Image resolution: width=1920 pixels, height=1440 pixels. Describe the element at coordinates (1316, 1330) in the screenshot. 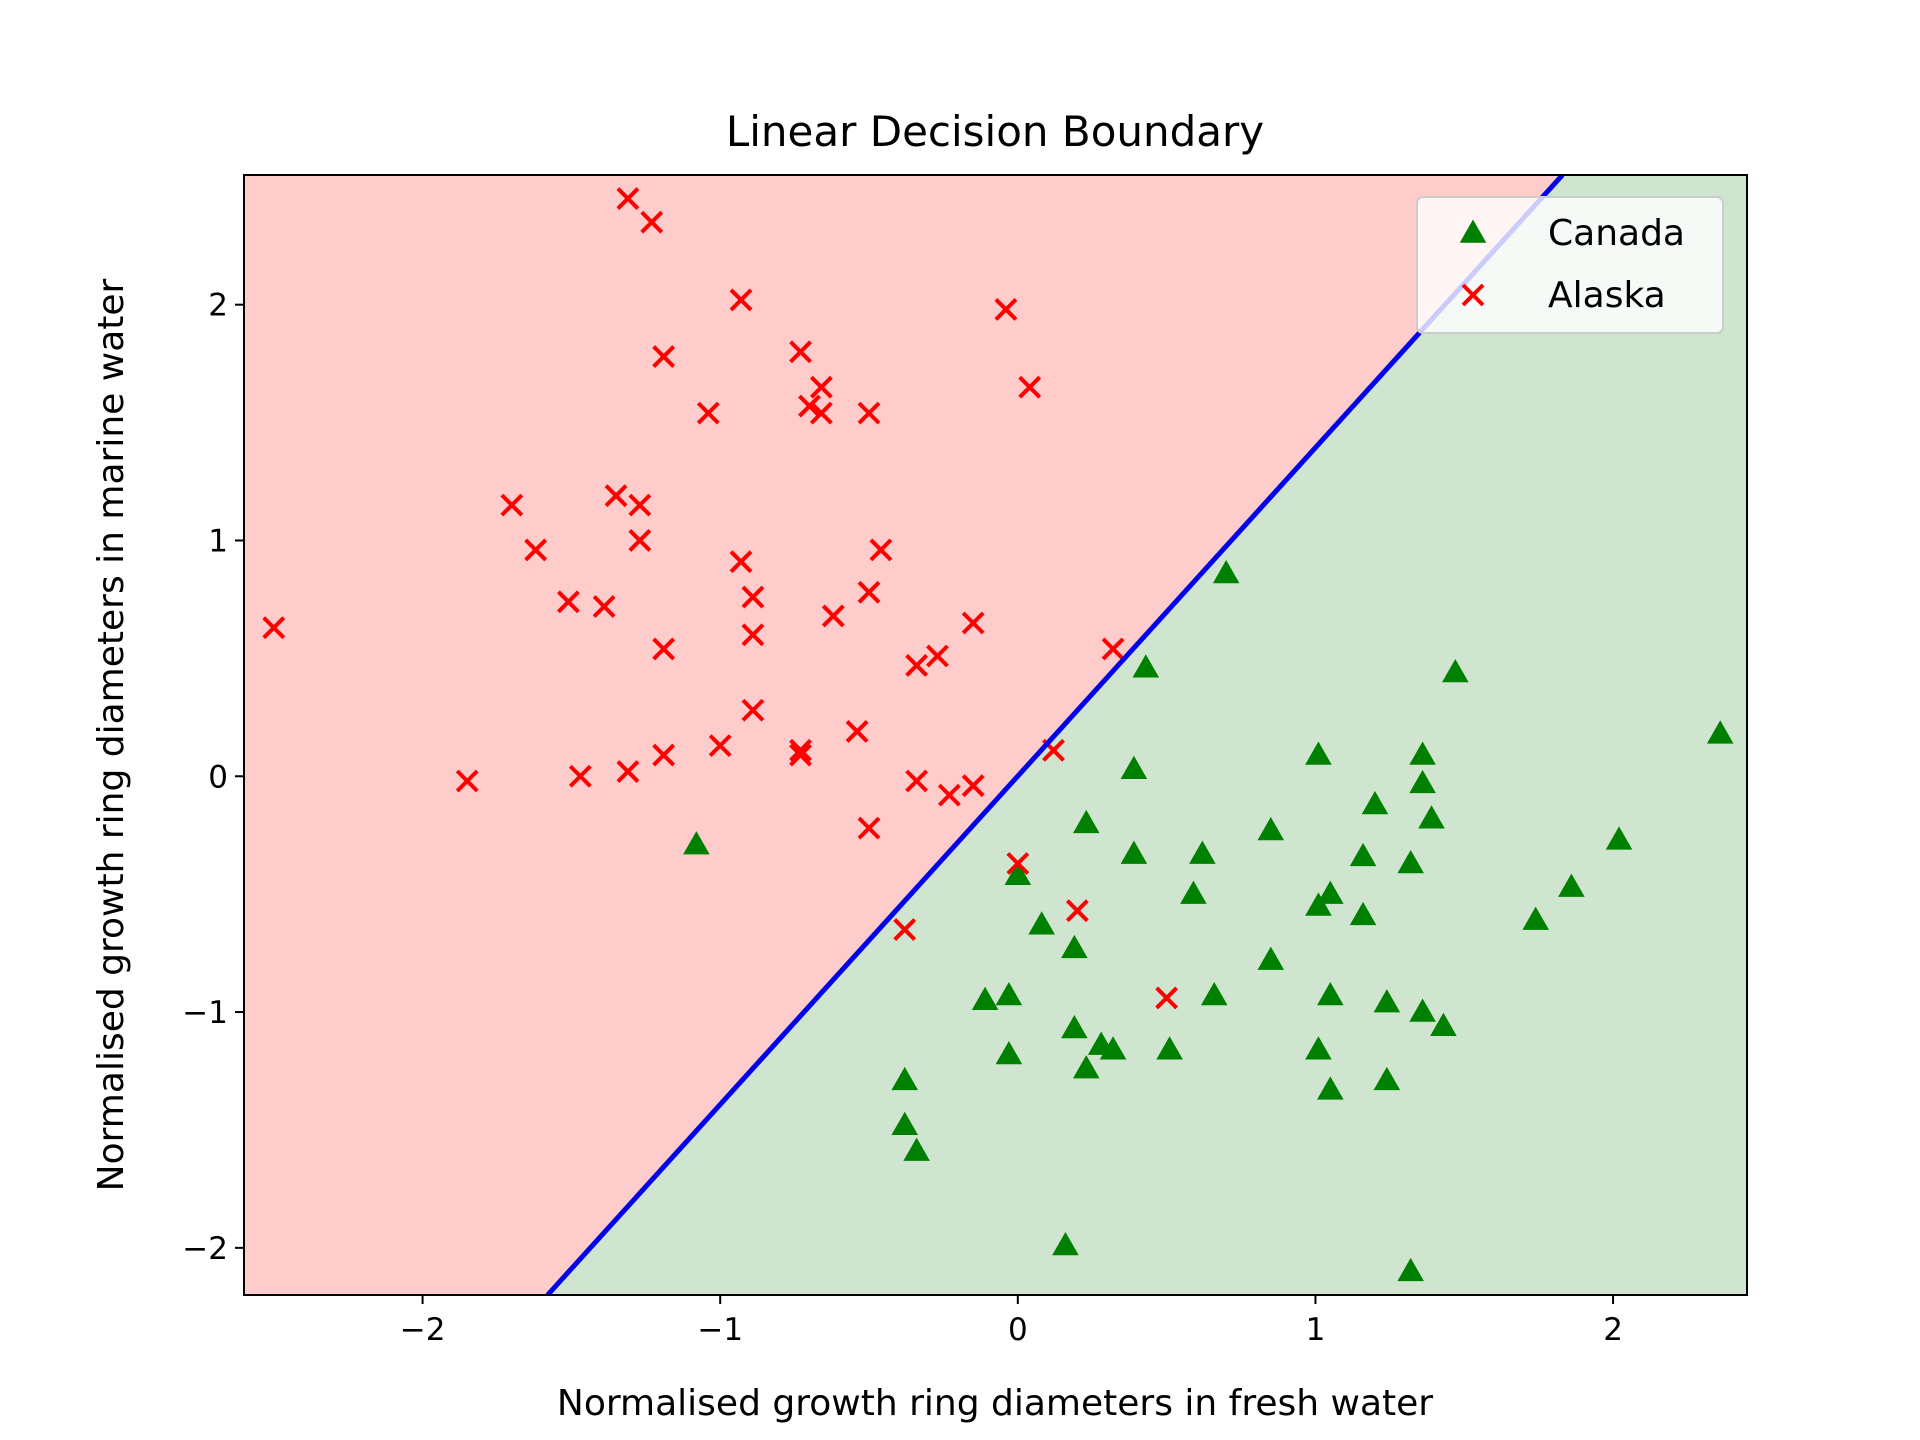

I see `x-tick-label: 1` at that location.